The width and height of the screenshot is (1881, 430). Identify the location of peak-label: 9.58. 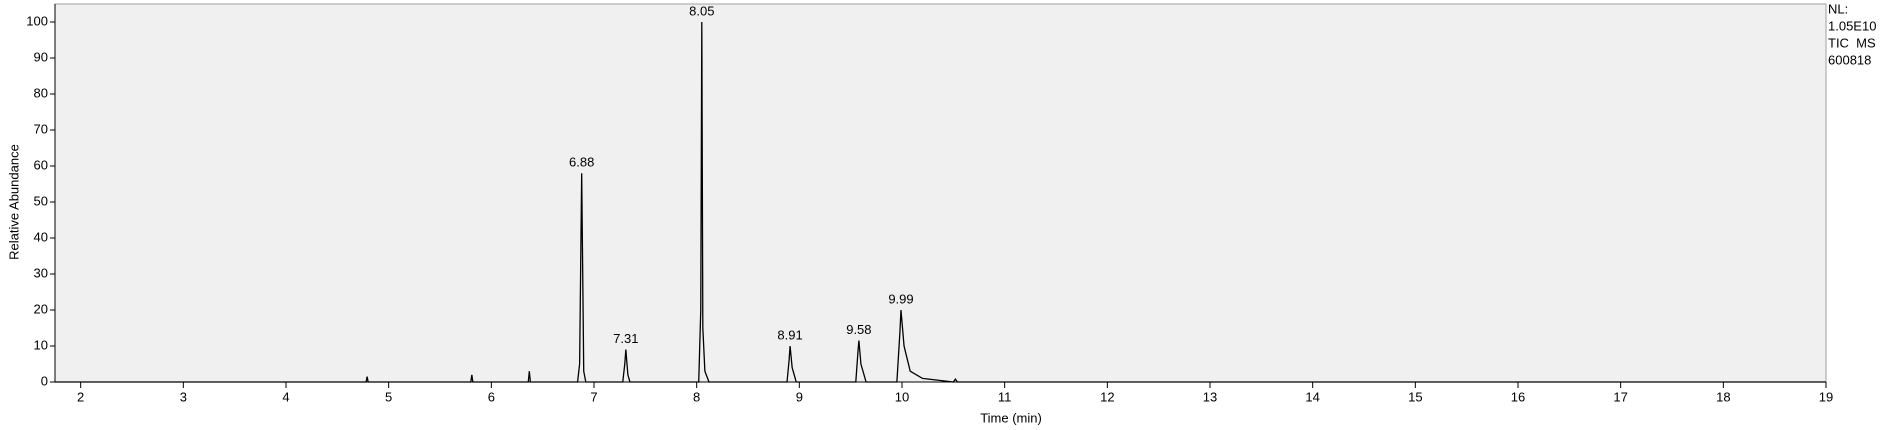
(858, 329).